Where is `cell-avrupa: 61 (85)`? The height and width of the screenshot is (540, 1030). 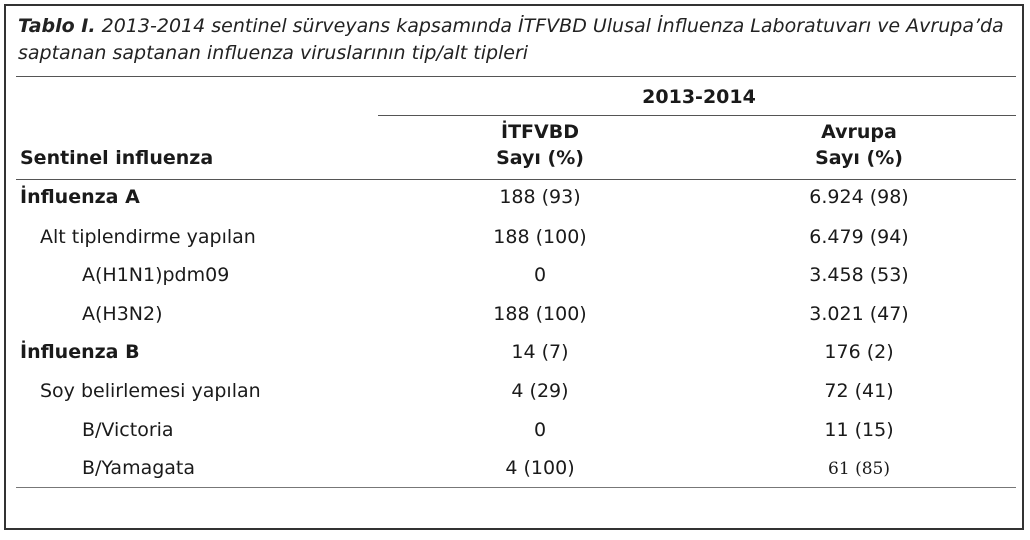 cell-avrupa: 61 (85) is located at coordinates (859, 469).